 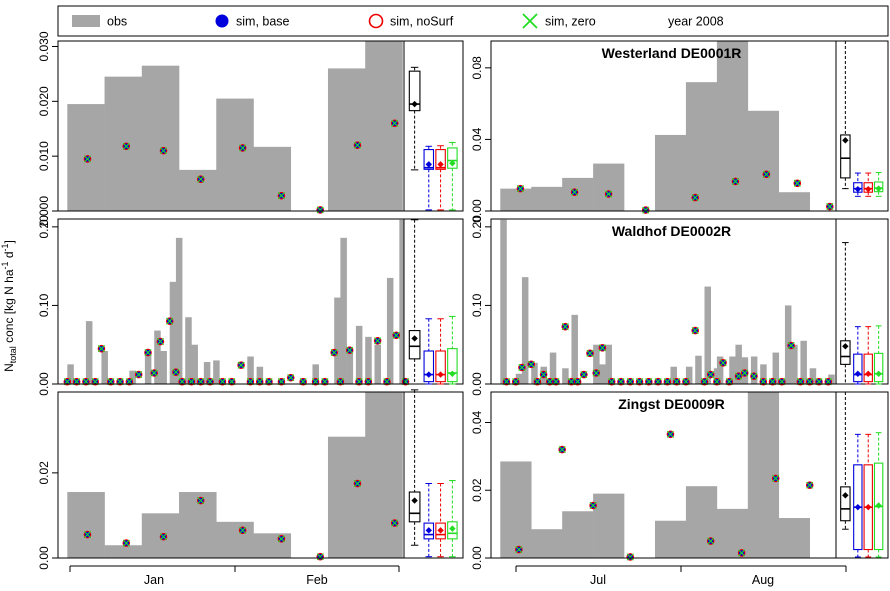 What do you see at coordinates (679, 131) in the screenshot?
I see `panel-0-right: 0.00 0.04 0.08 Westerland DE0001R` at bounding box center [679, 131].